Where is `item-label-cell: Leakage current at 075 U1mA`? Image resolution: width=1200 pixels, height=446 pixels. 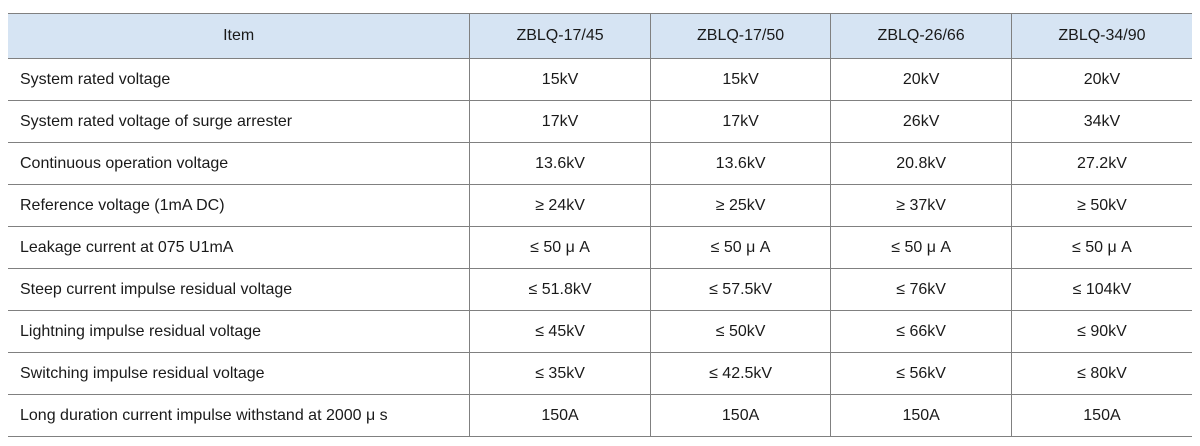
item-label-cell: Leakage current at 075 U1mA is located at coordinates (239, 247).